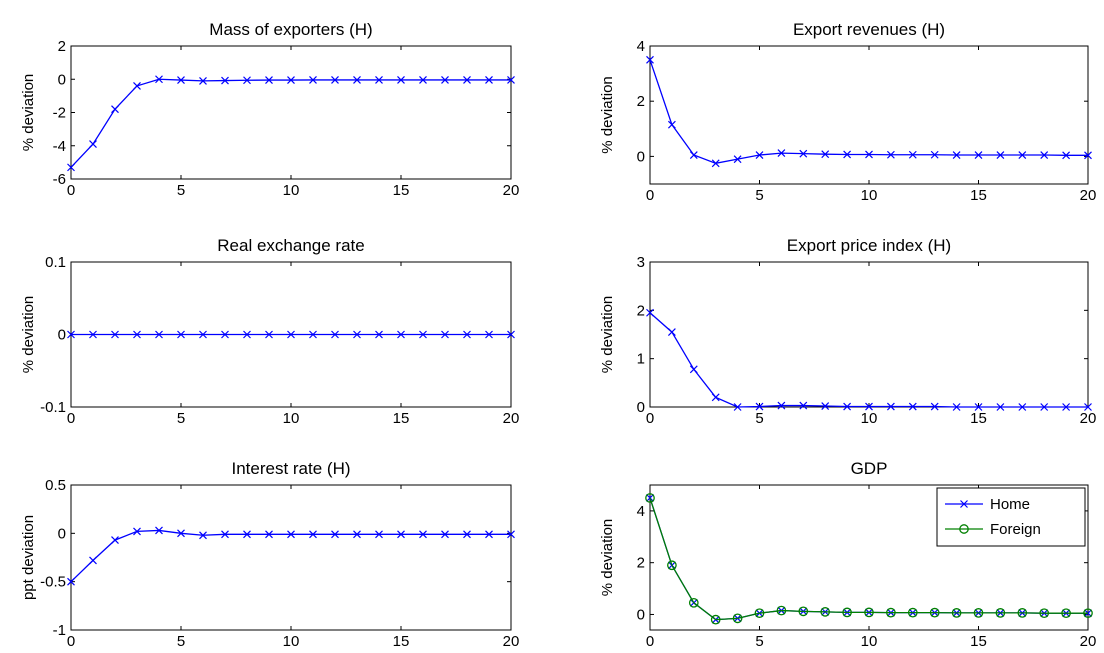 The height and width of the screenshot is (653, 1104). I want to click on y-tick-label: 2, so click(641, 101).